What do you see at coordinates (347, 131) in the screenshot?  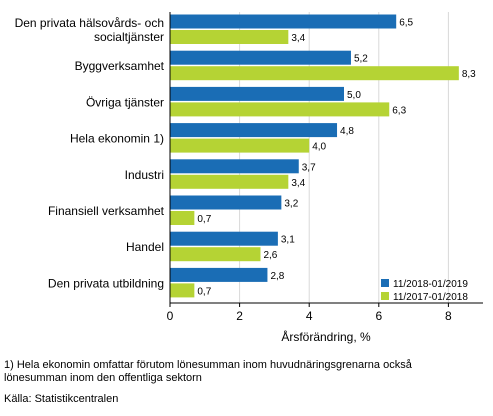 I see `data-label-s1-3: 4,8` at bounding box center [347, 131].